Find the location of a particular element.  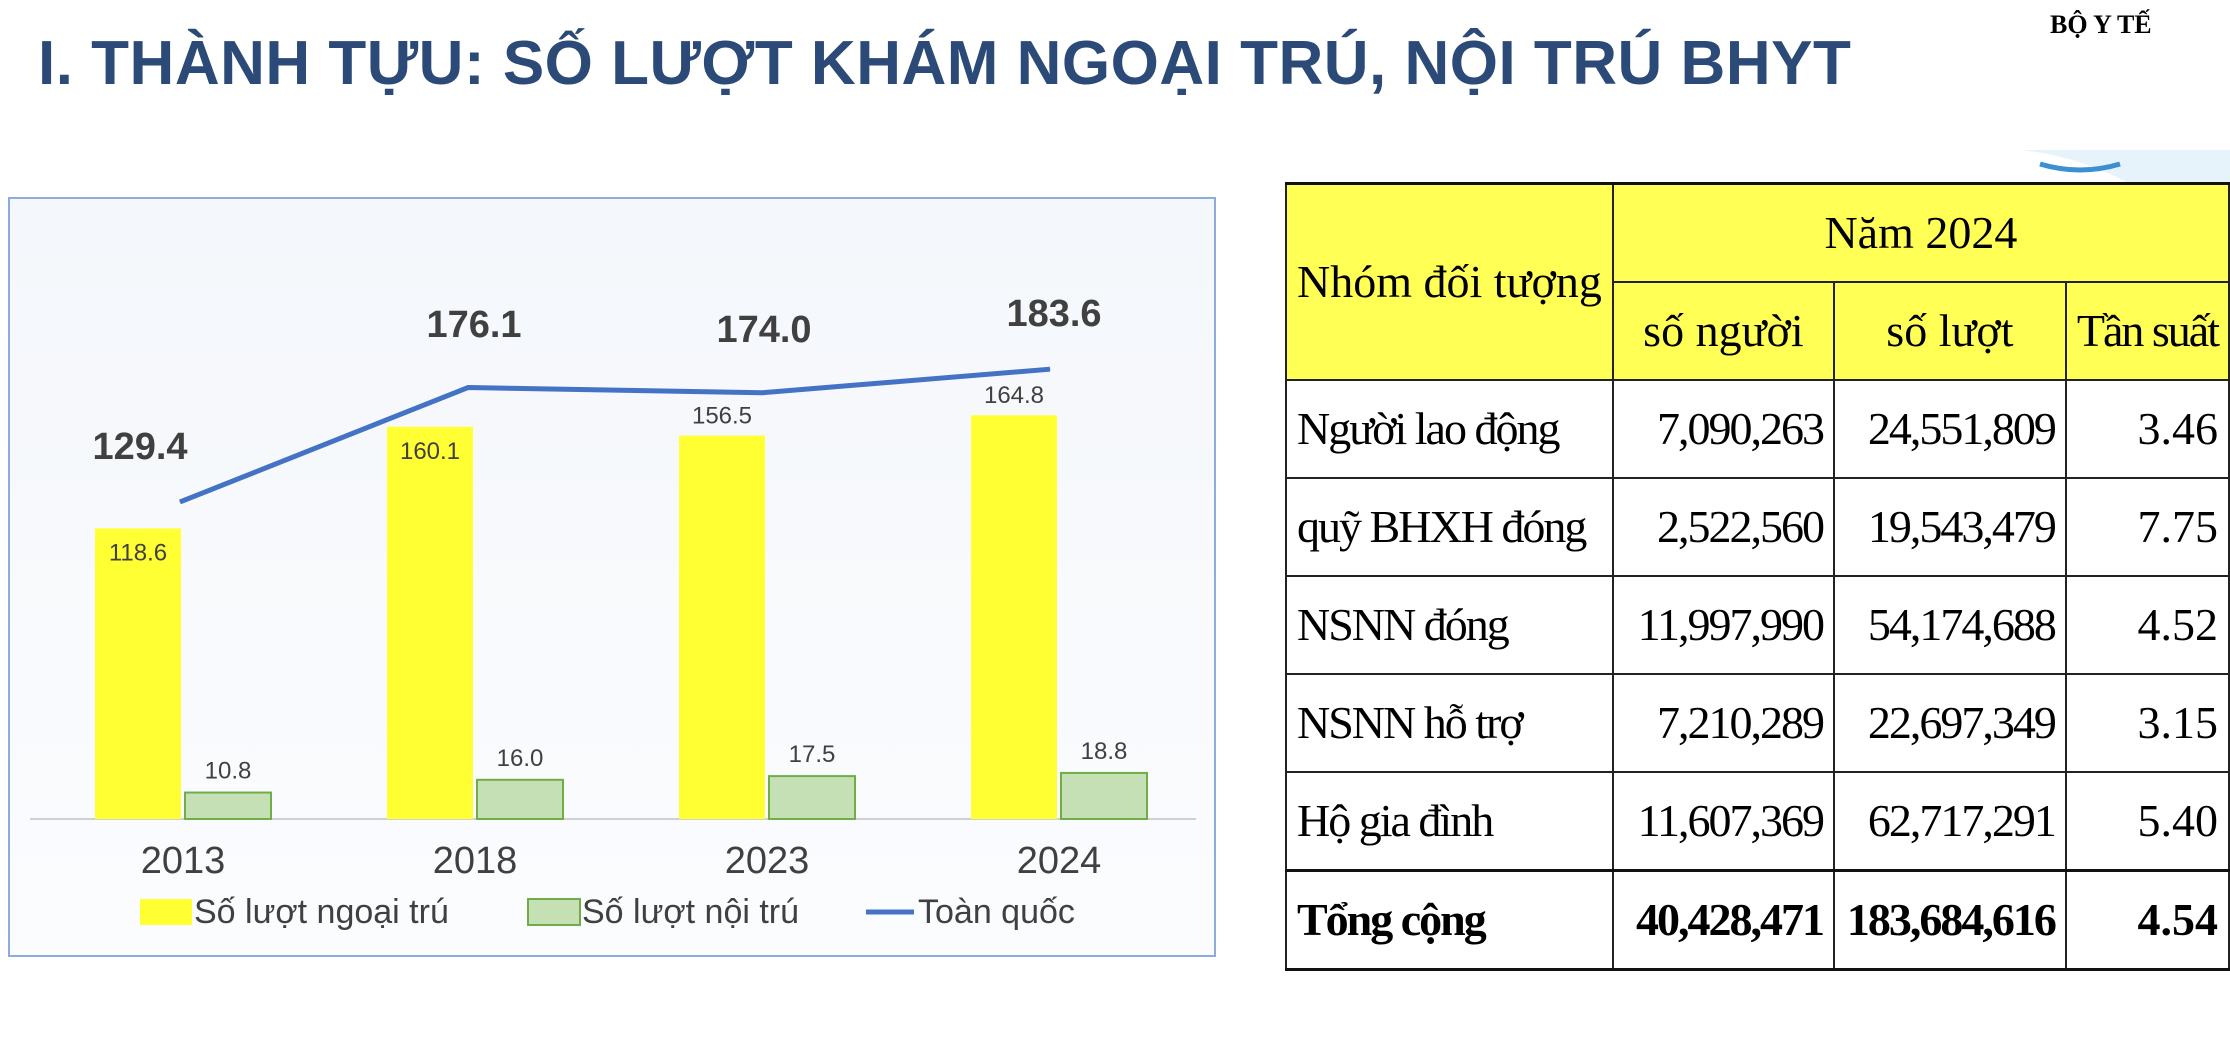

data-label-toan-quoc: 129.4 is located at coordinates (139, 447).